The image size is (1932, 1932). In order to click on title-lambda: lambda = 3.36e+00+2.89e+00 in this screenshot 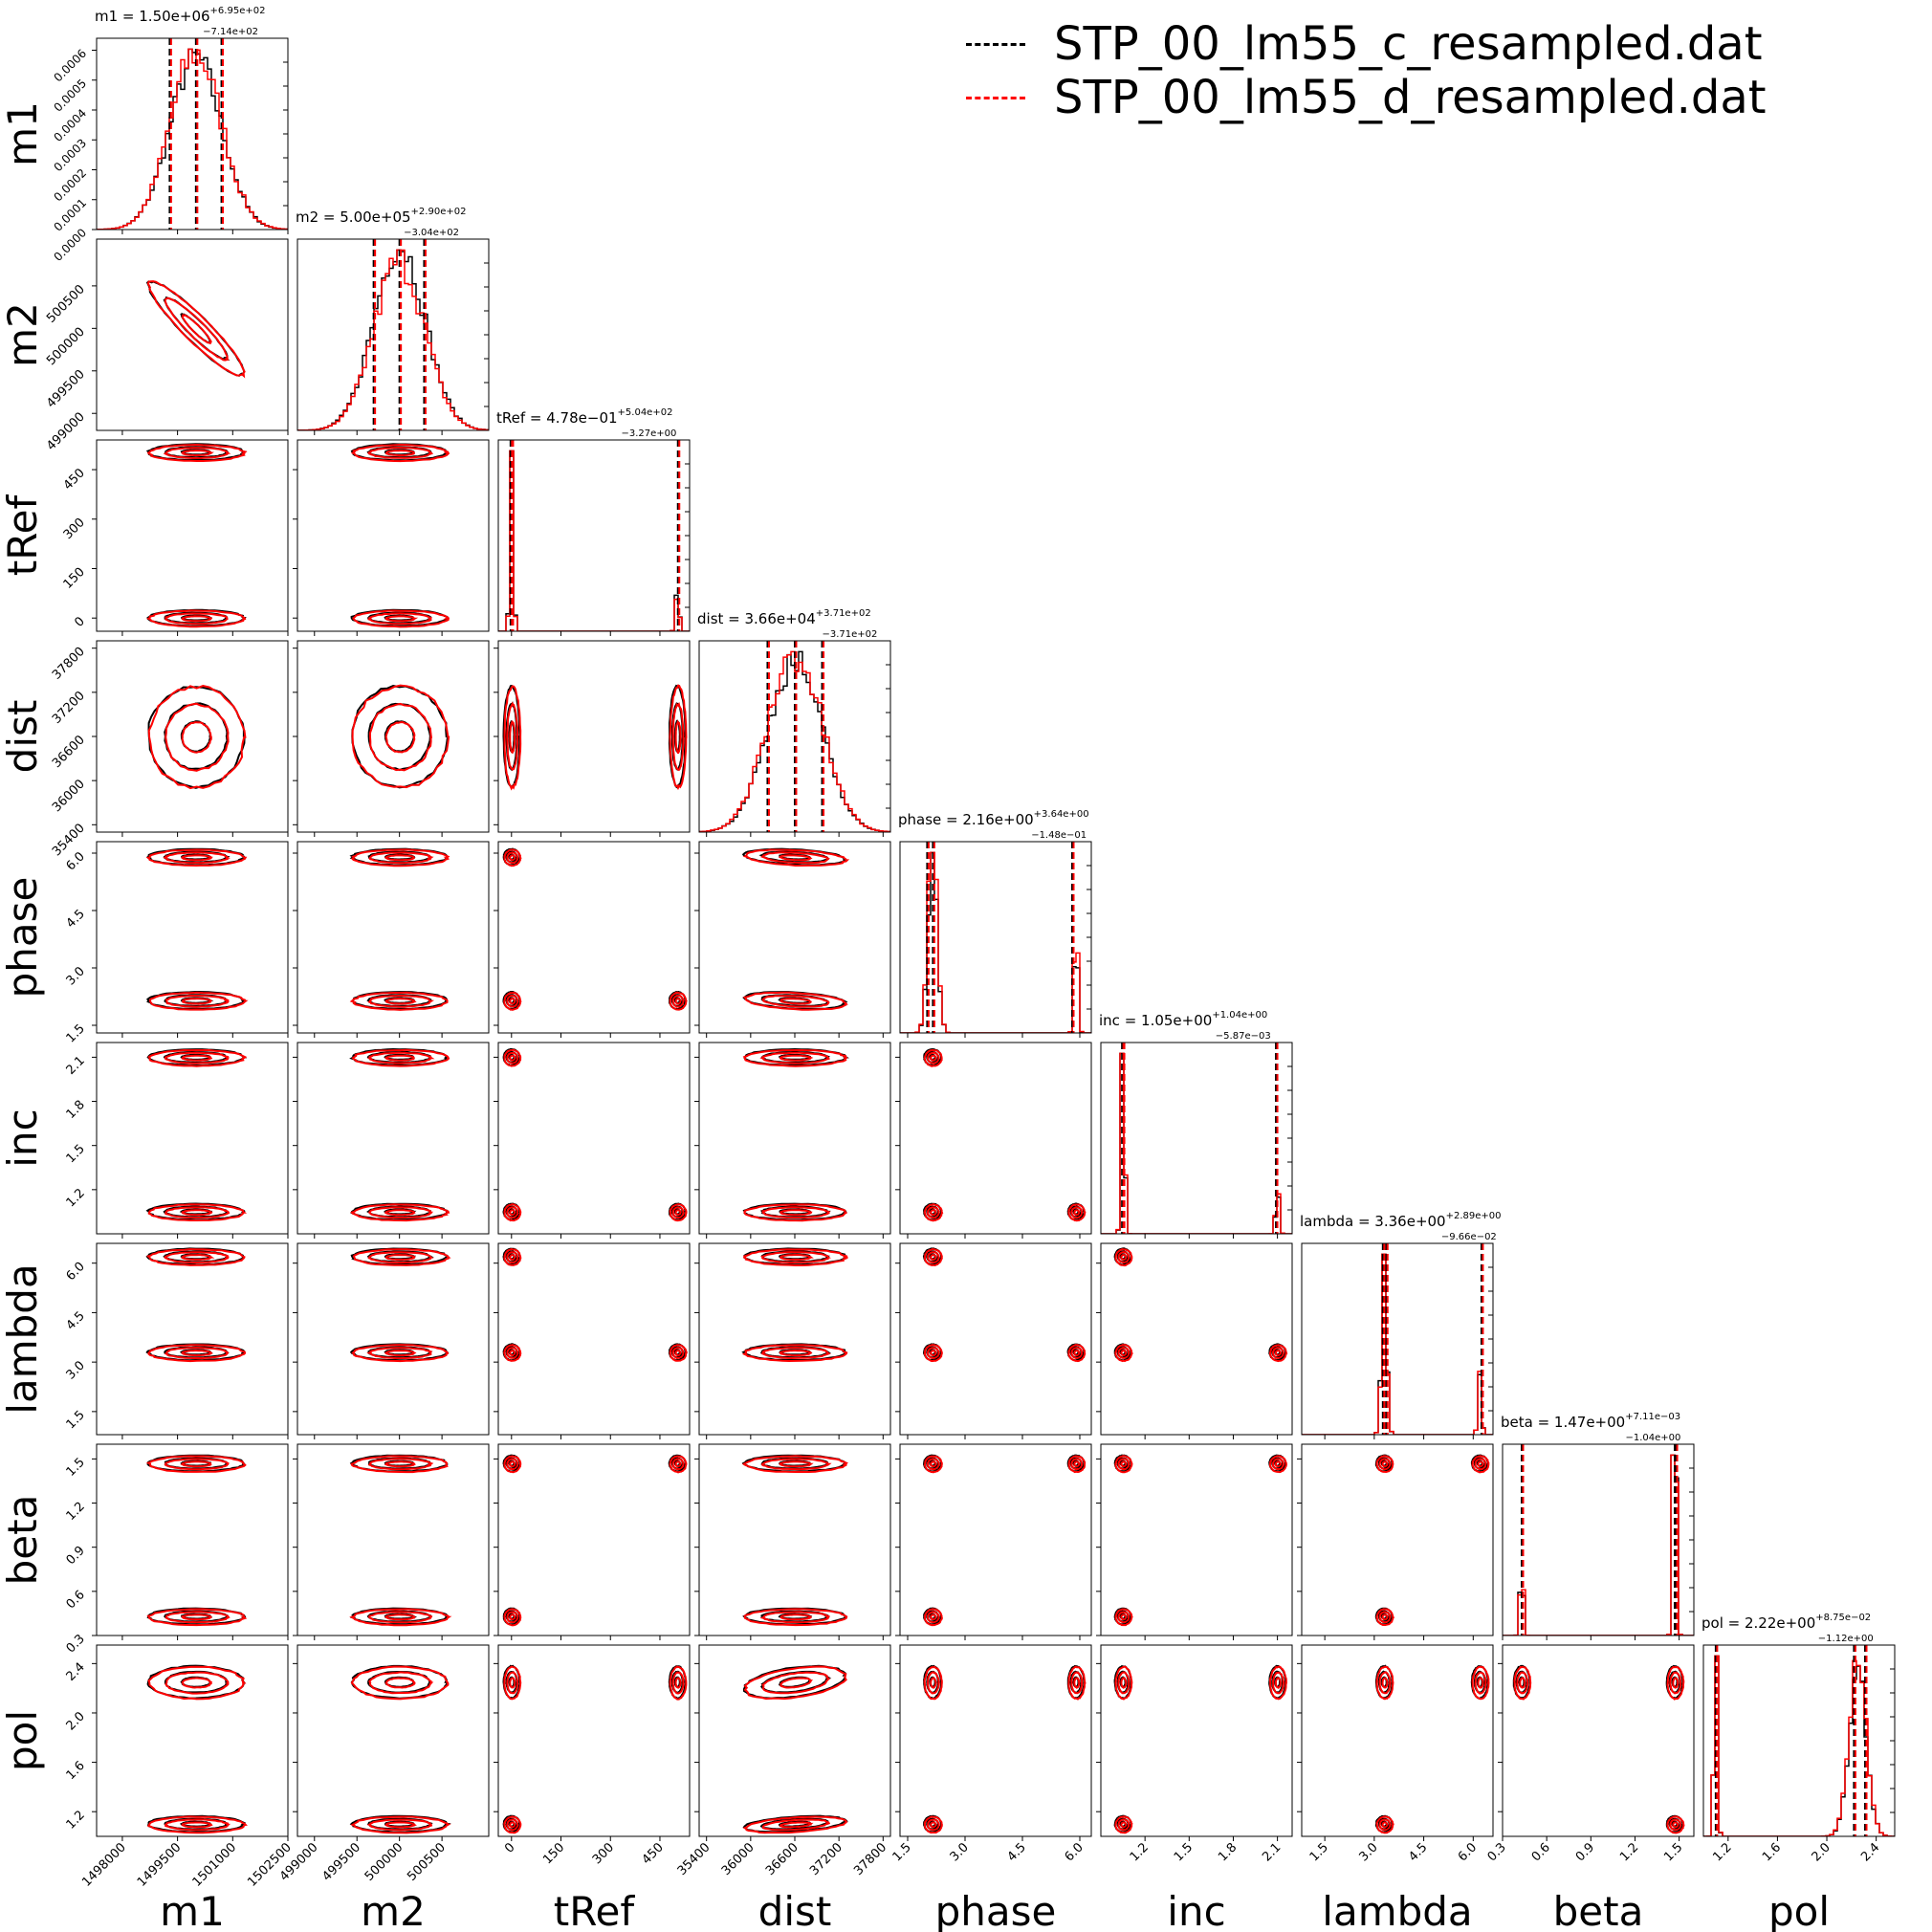, I will do `click(1401, 1220)`.